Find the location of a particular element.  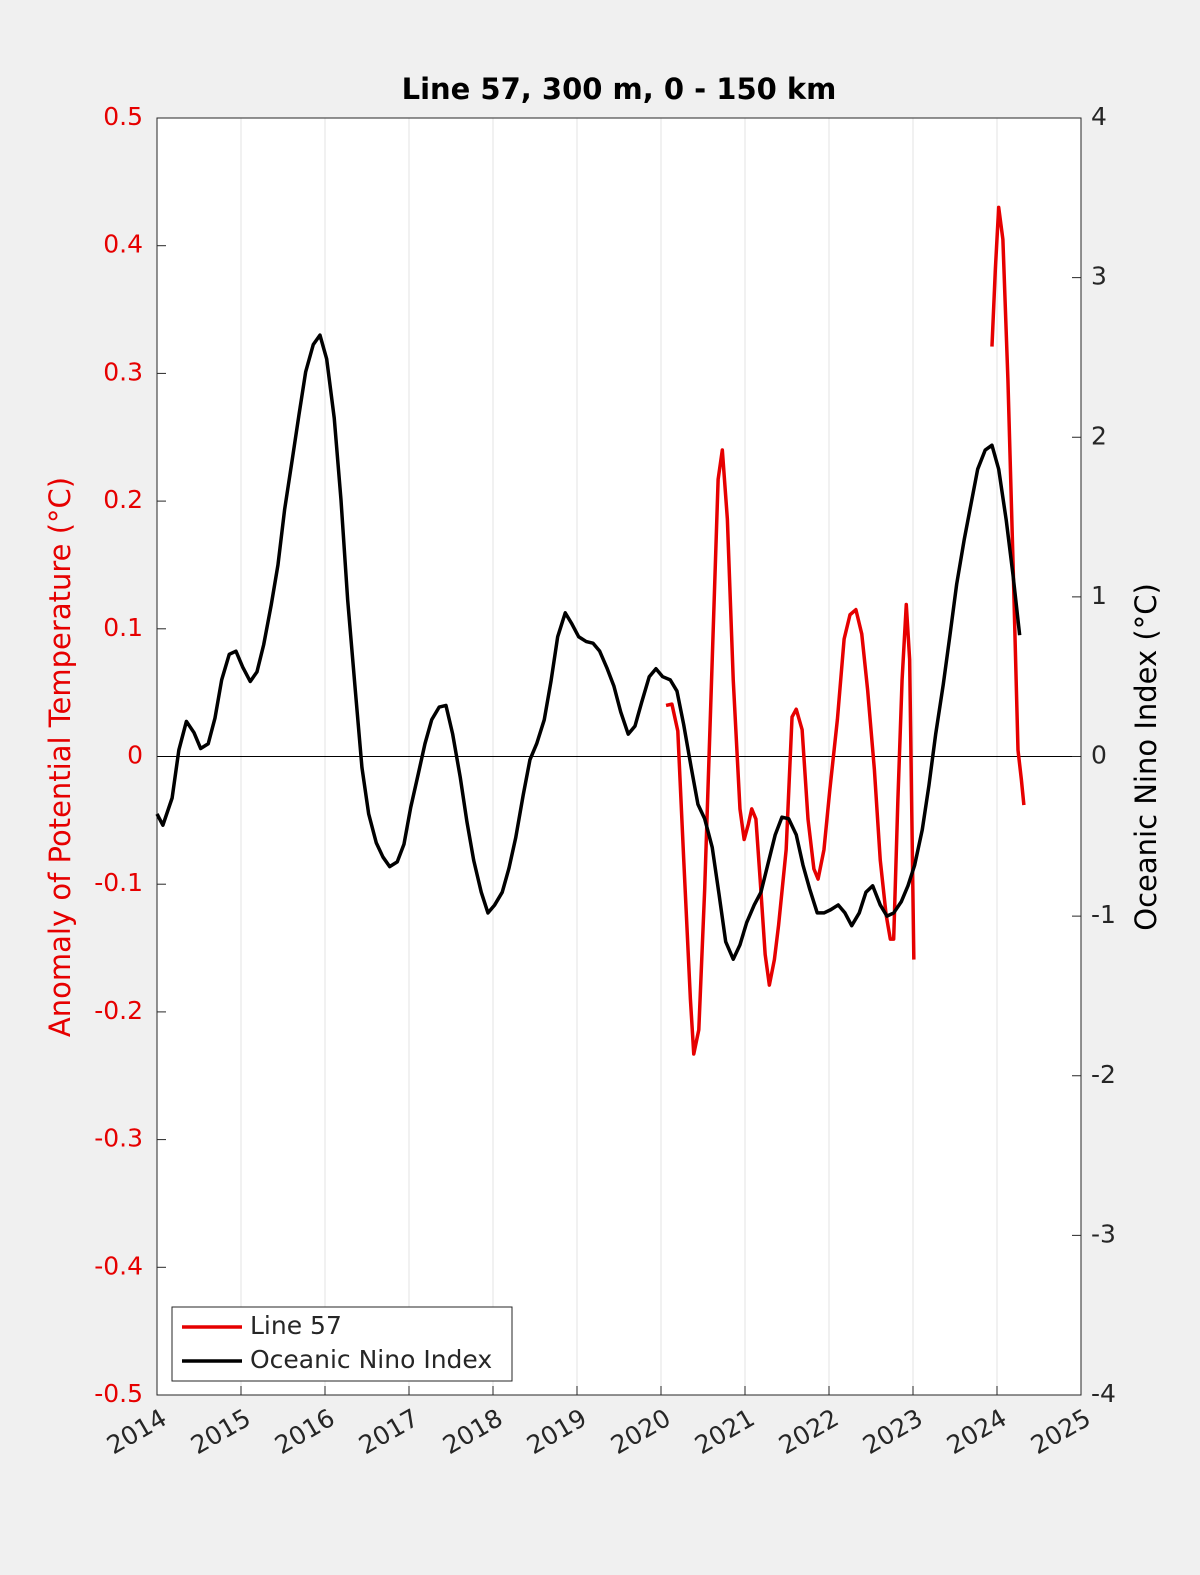

y-tick-label: 0 is located at coordinates (135, 755).